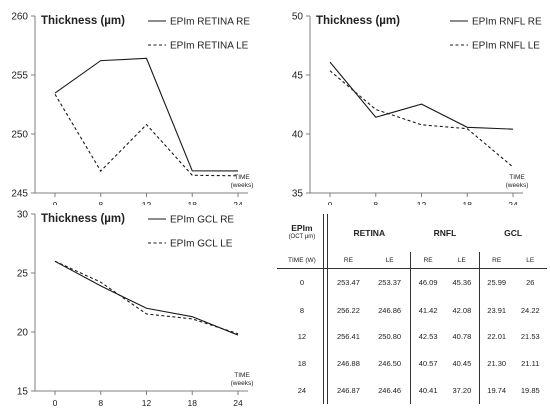 This screenshot has height=409, width=550. What do you see at coordinates (323, 309) in the screenshot?
I see `table-left-divider` at bounding box center [323, 309].